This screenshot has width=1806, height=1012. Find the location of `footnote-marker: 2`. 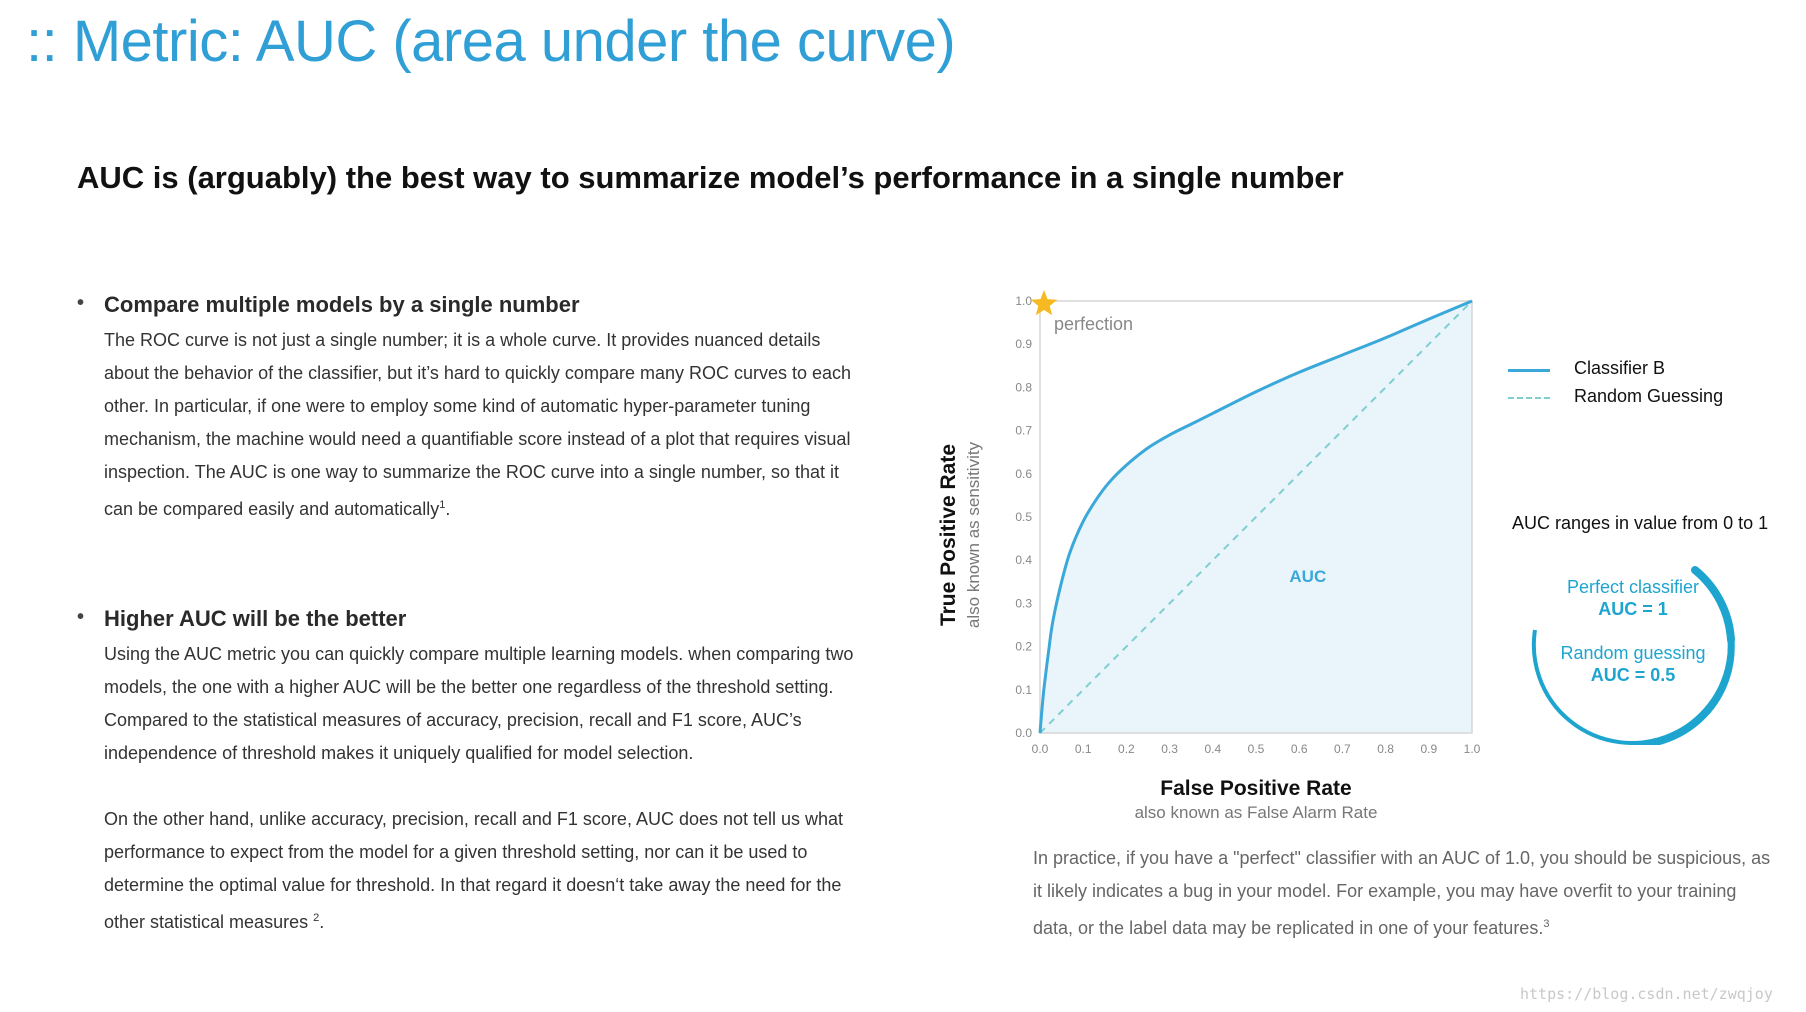

footnote-marker: 2 is located at coordinates (316, 918).